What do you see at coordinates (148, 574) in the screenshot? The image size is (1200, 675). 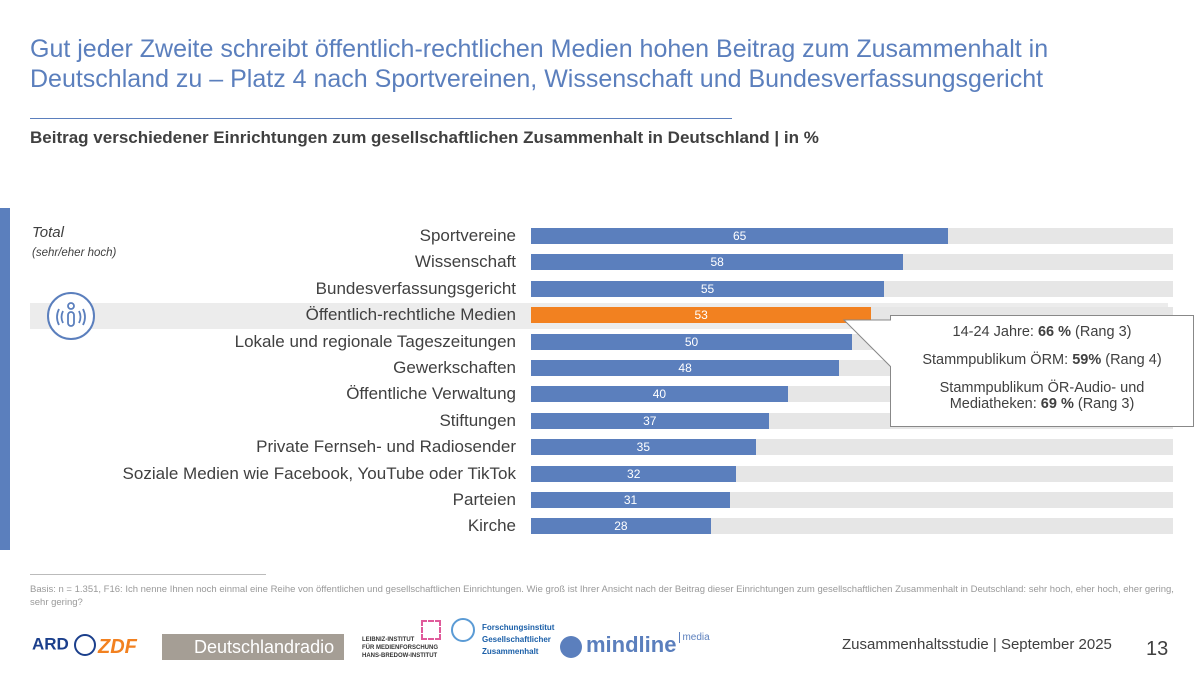 I see `footnote-divider` at bounding box center [148, 574].